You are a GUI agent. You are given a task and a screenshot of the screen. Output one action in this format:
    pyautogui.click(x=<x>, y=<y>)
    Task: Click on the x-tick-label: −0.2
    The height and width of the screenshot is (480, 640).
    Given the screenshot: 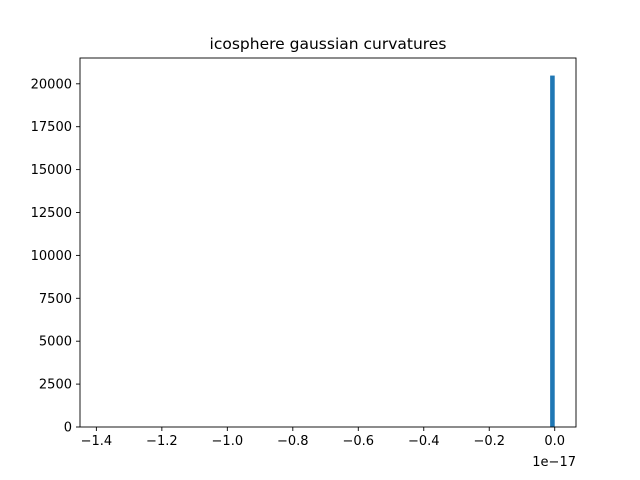 What is the action you would take?
    pyautogui.click(x=489, y=441)
    